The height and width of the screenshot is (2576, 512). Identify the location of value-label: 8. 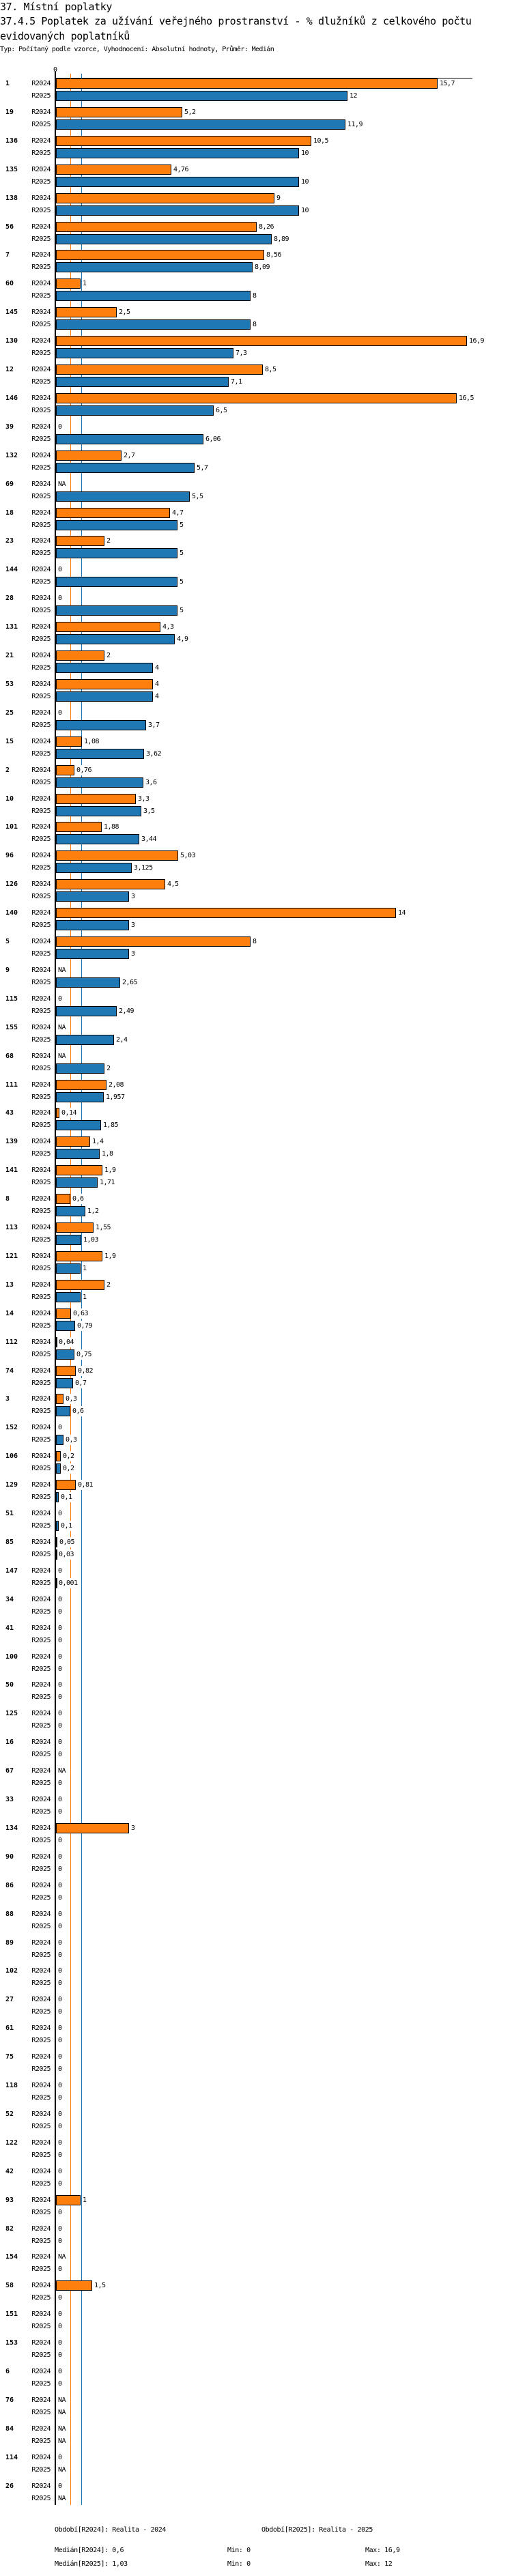
(255, 941).